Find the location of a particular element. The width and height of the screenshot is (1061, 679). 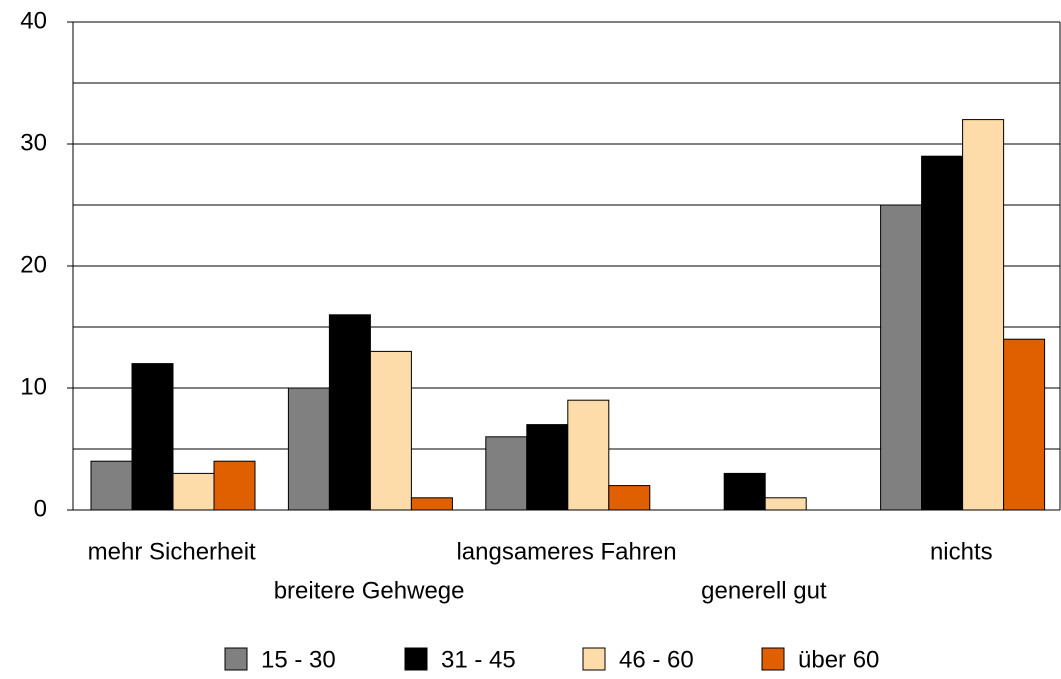

y-tick-label: 10 is located at coordinates (33, 386).